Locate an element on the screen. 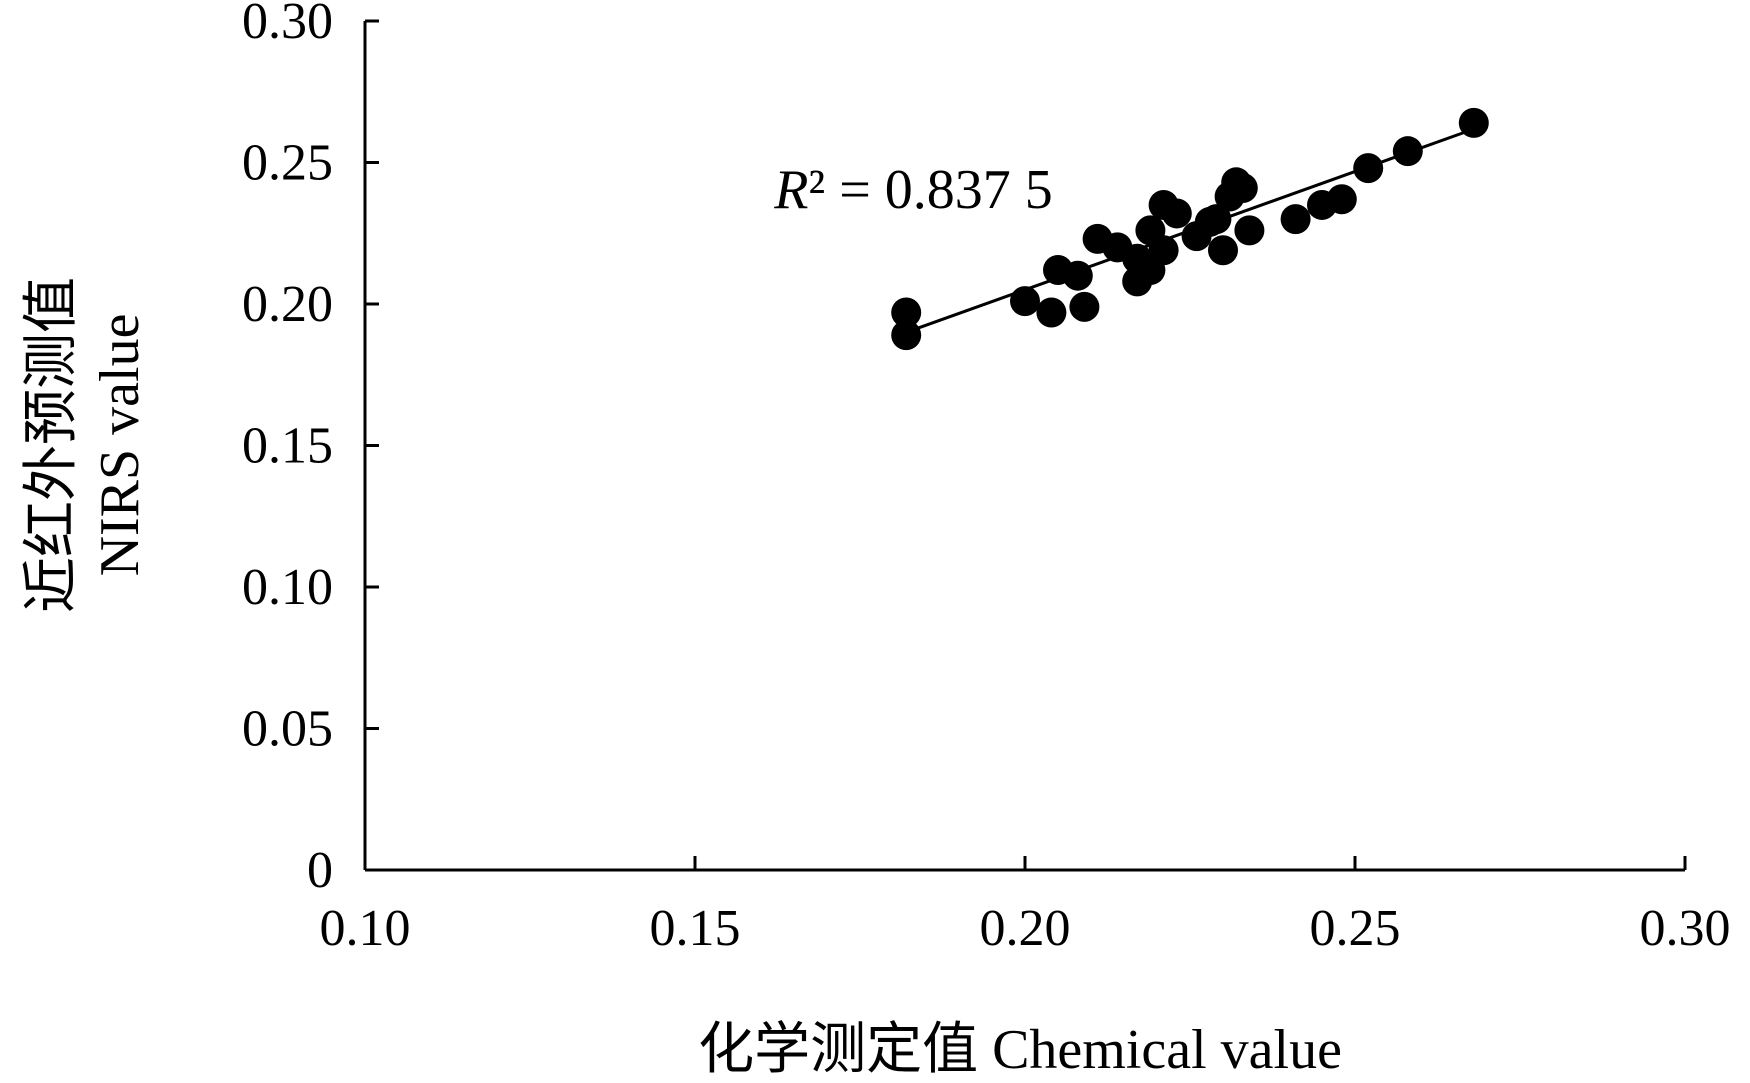 The width and height of the screenshot is (1750, 1083). y-axis-label-line1: 近红外预测值 is located at coordinates (52, 445).